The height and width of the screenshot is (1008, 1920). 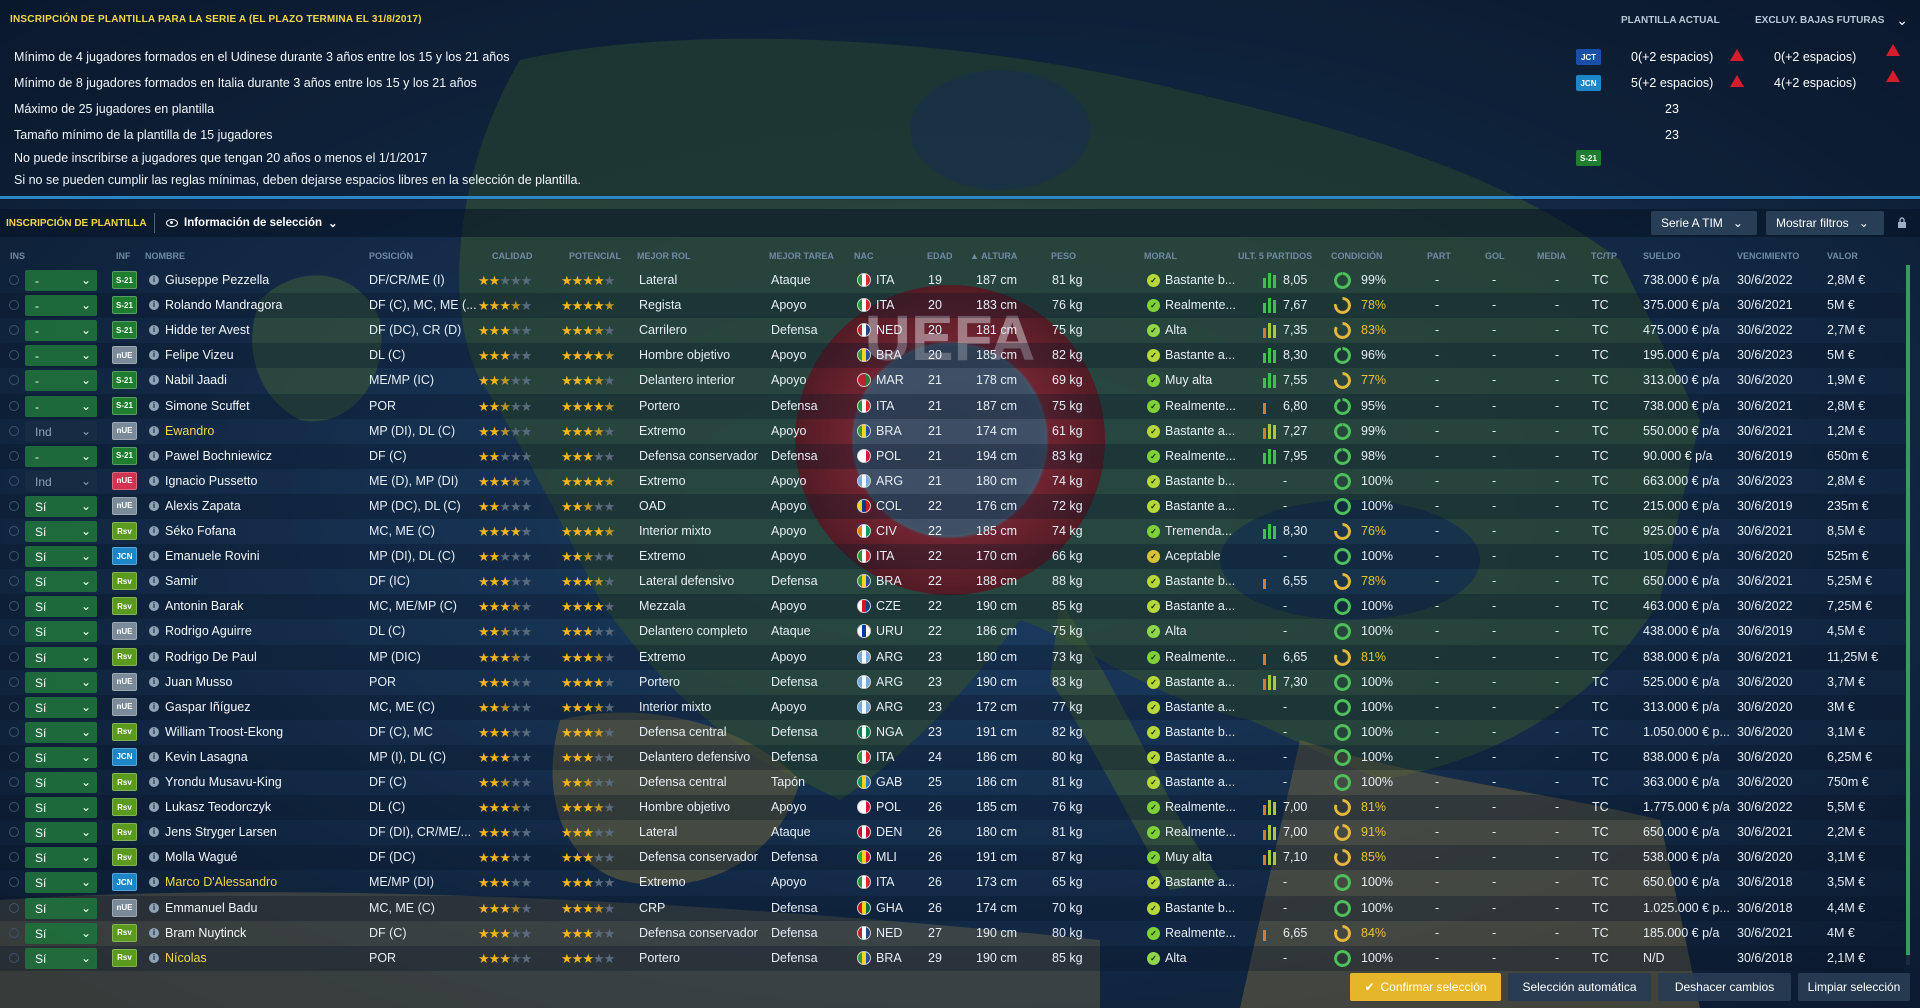 I want to click on col-height: ▲ ALTURA, so click(x=994, y=256).